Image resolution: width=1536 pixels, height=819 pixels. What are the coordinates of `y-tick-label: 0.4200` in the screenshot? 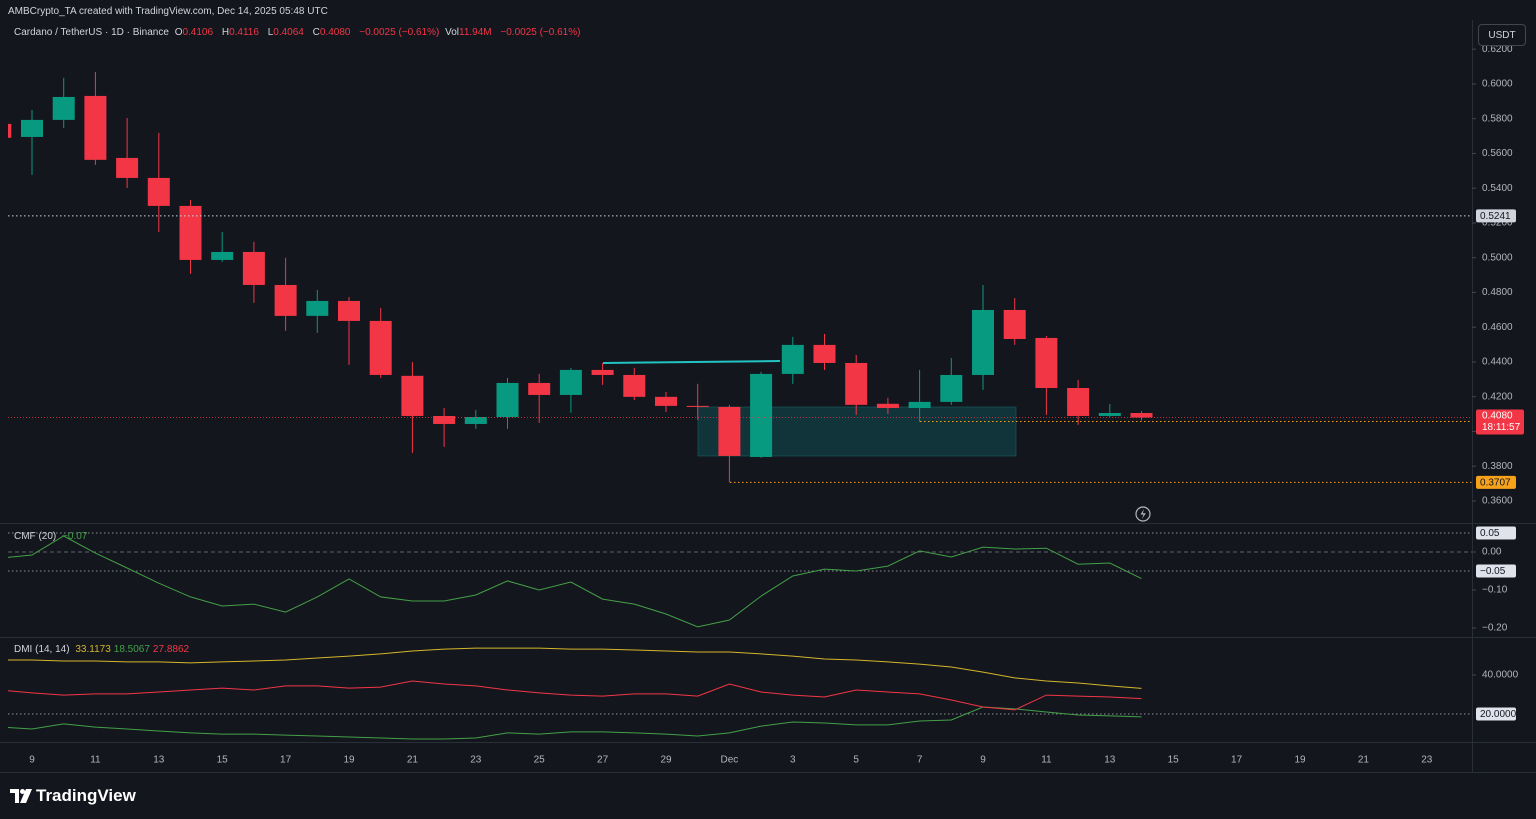 It's located at (1497, 396).